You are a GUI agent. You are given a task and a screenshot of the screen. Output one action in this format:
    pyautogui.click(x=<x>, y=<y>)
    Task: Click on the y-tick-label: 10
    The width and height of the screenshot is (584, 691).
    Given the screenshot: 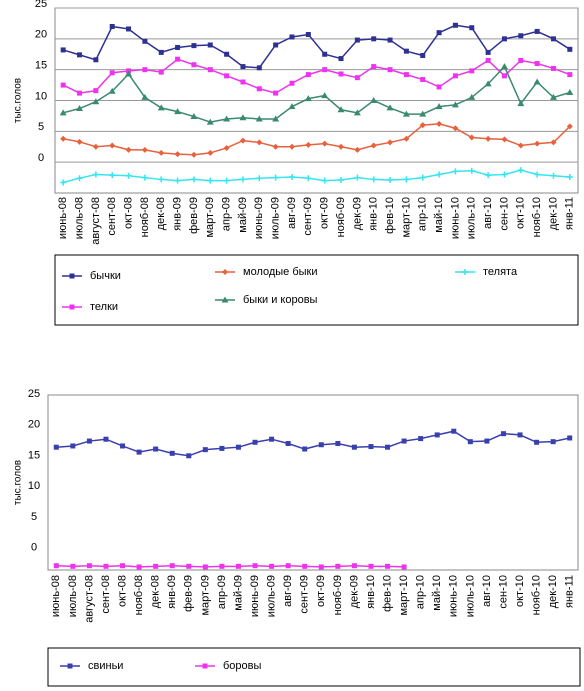 What is the action you would take?
    pyautogui.click(x=34, y=486)
    